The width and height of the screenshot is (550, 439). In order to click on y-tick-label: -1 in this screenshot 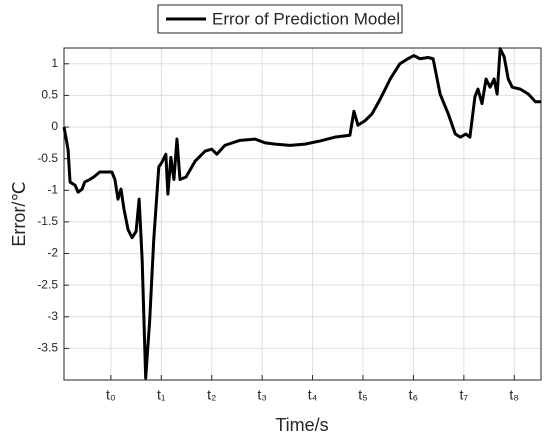, I will do `click(52, 189)`.